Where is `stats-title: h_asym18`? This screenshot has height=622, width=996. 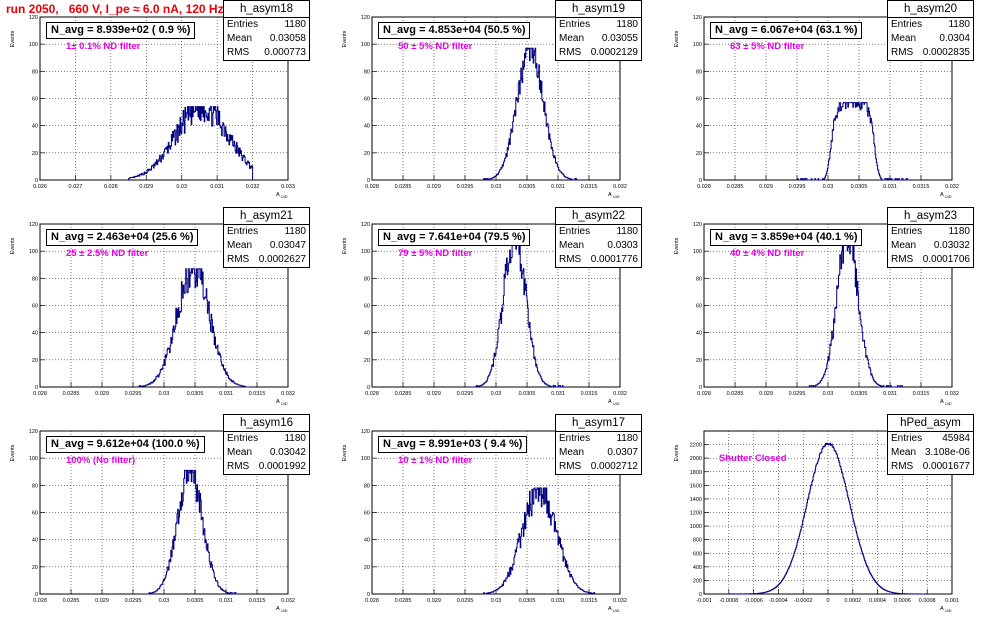 stats-title: h_asym18 is located at coordinates (266, 9).